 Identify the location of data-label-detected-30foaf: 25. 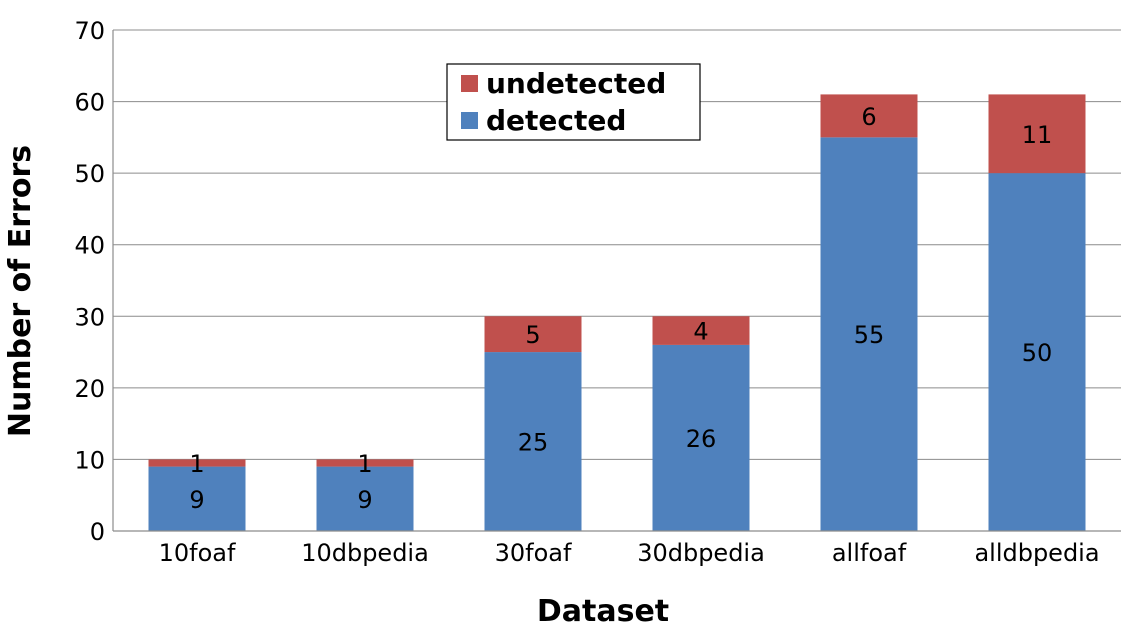
(533, 443).